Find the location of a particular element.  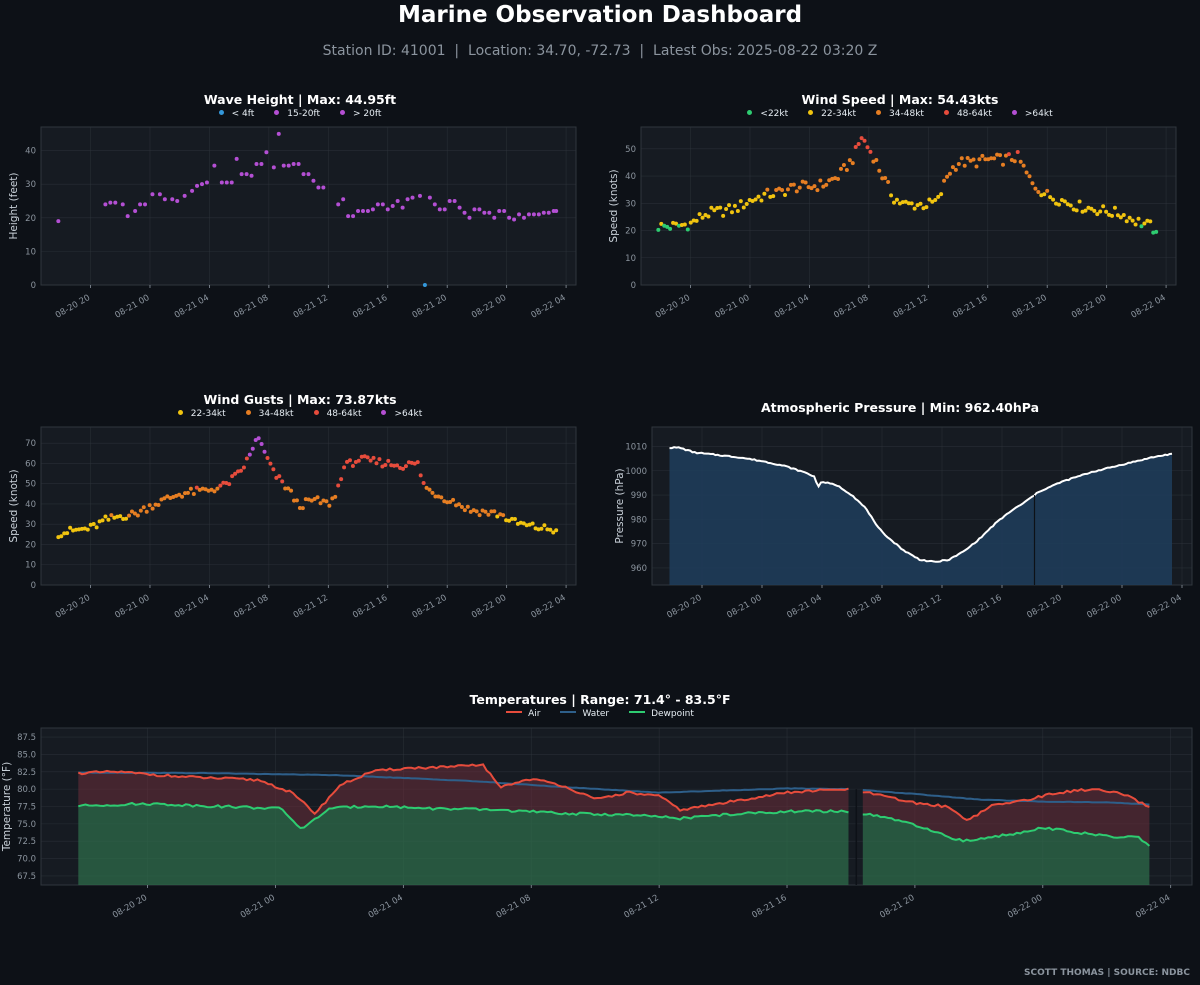

dashboard-title: Marine Observation Dashboard is located at coordinates (600, 15).